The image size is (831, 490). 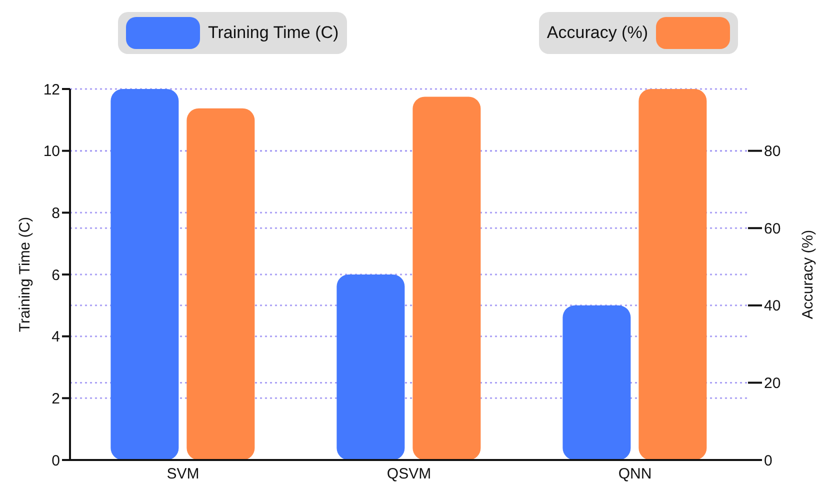 What do you see at coordinates (772, 383) in the screenshot?
I see `y2-tick-label: 20` at bounding box center [772, 383].